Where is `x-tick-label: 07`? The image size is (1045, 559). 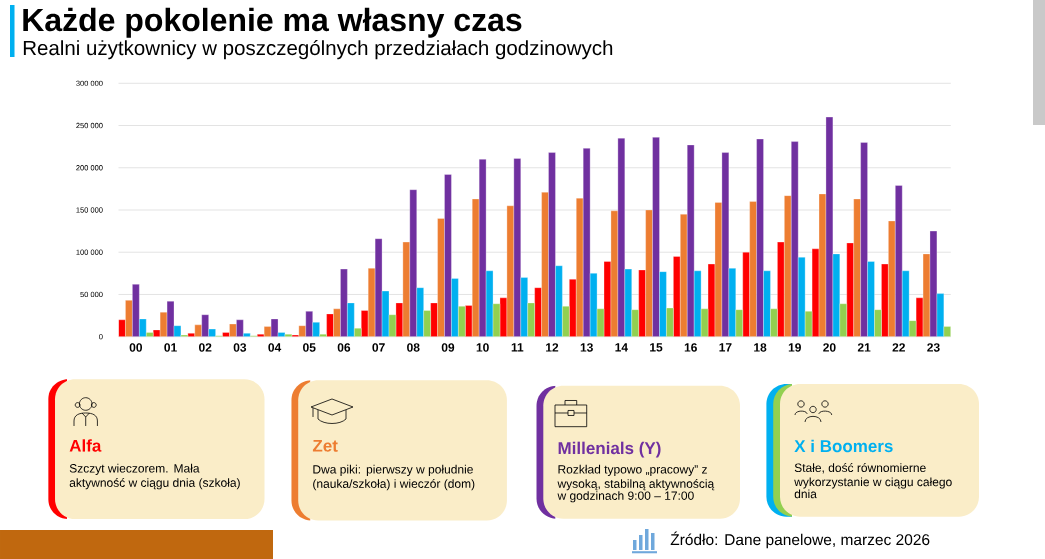
x-tick-label: 07 is located at coordinates (378, 347).